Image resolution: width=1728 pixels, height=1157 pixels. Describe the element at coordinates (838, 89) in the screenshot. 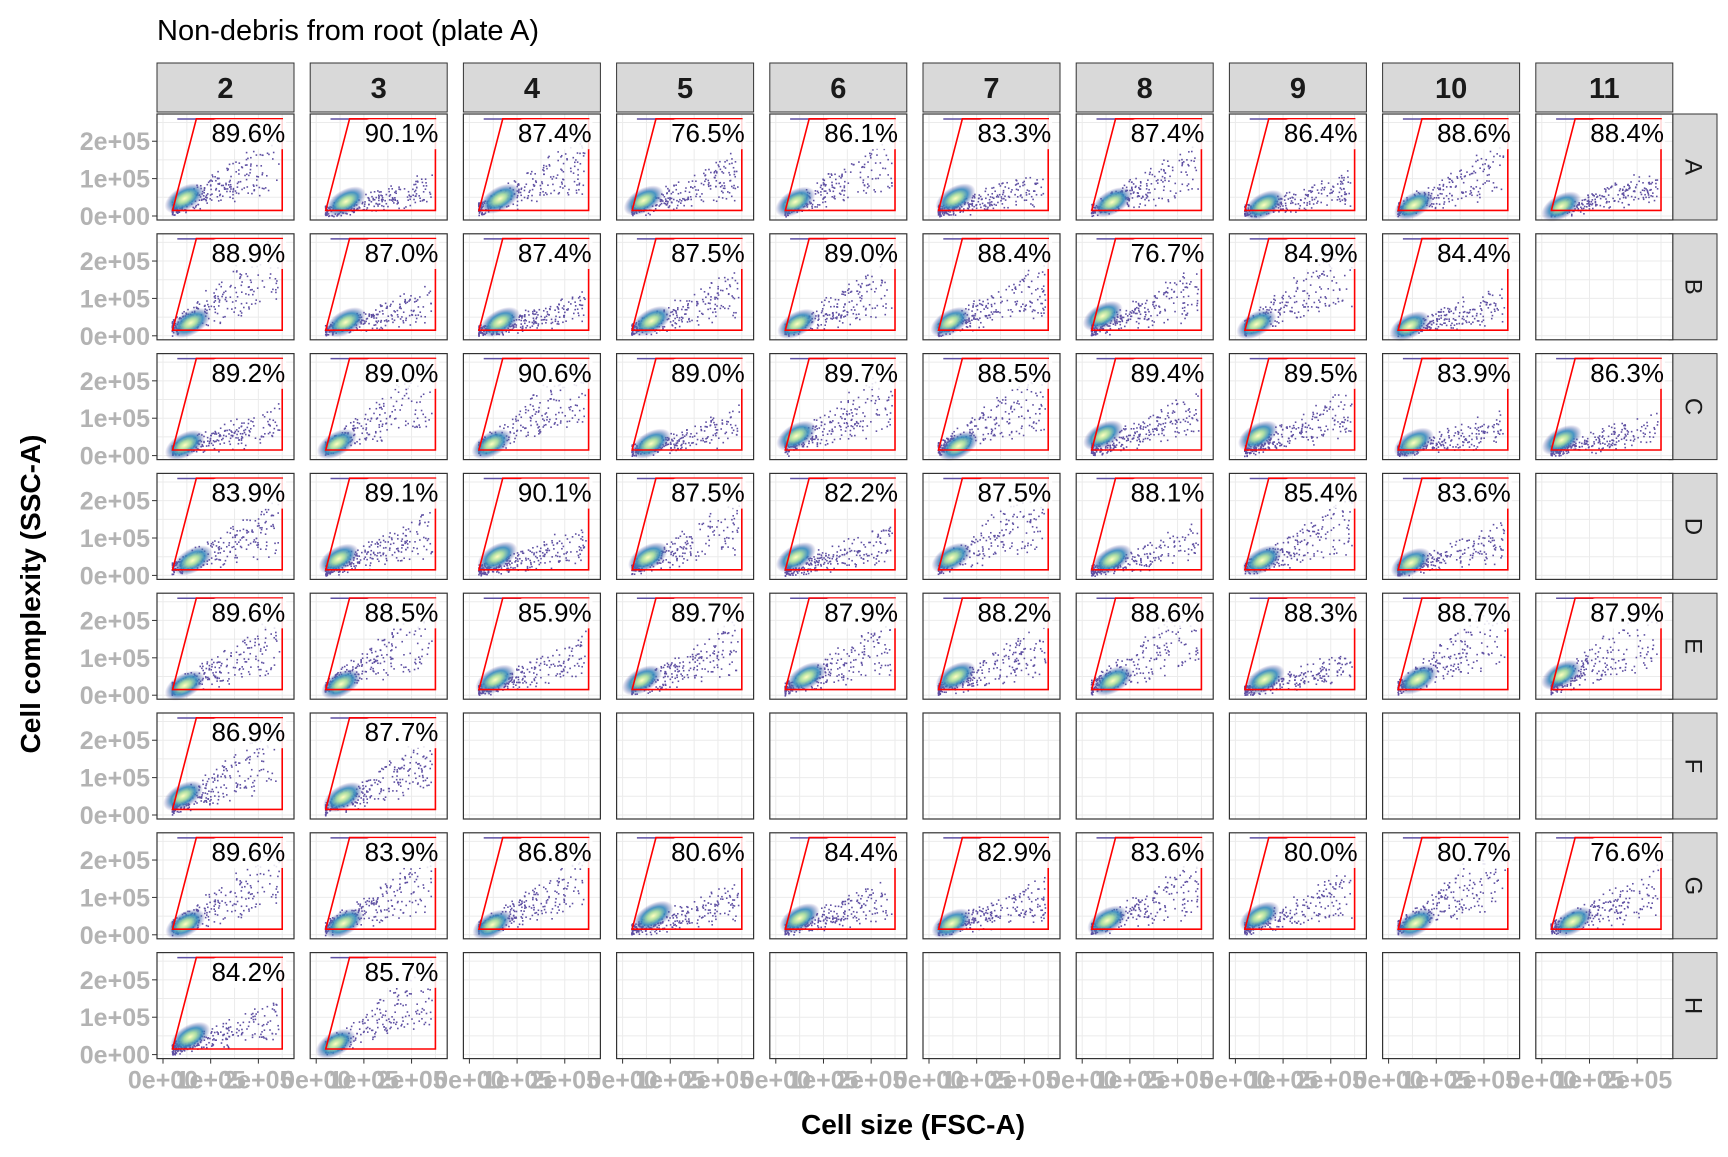

I see `column-strip-label: 6` at that location.